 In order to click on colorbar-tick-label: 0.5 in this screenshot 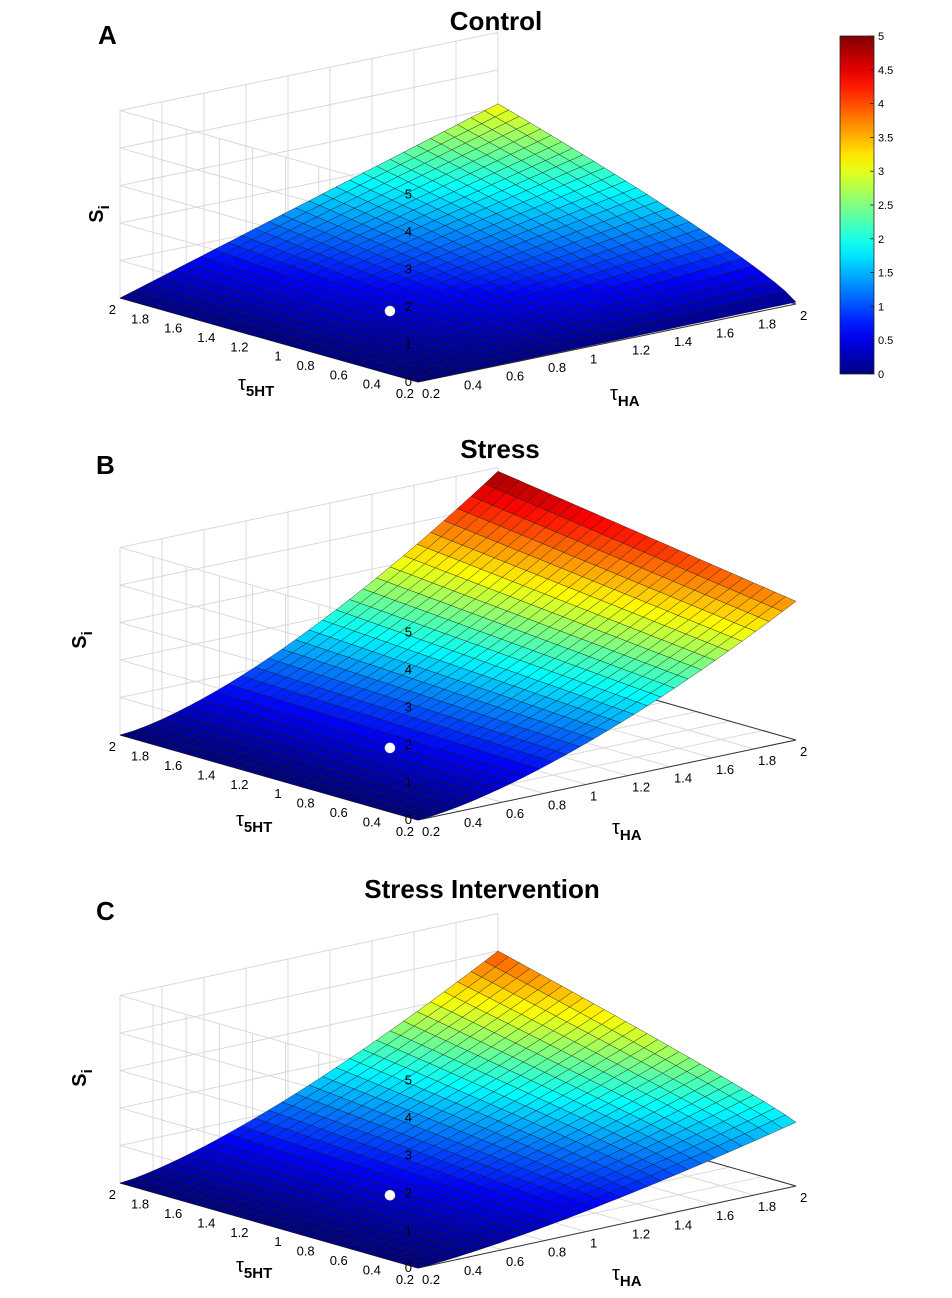, I will do `click(885, 341)`.